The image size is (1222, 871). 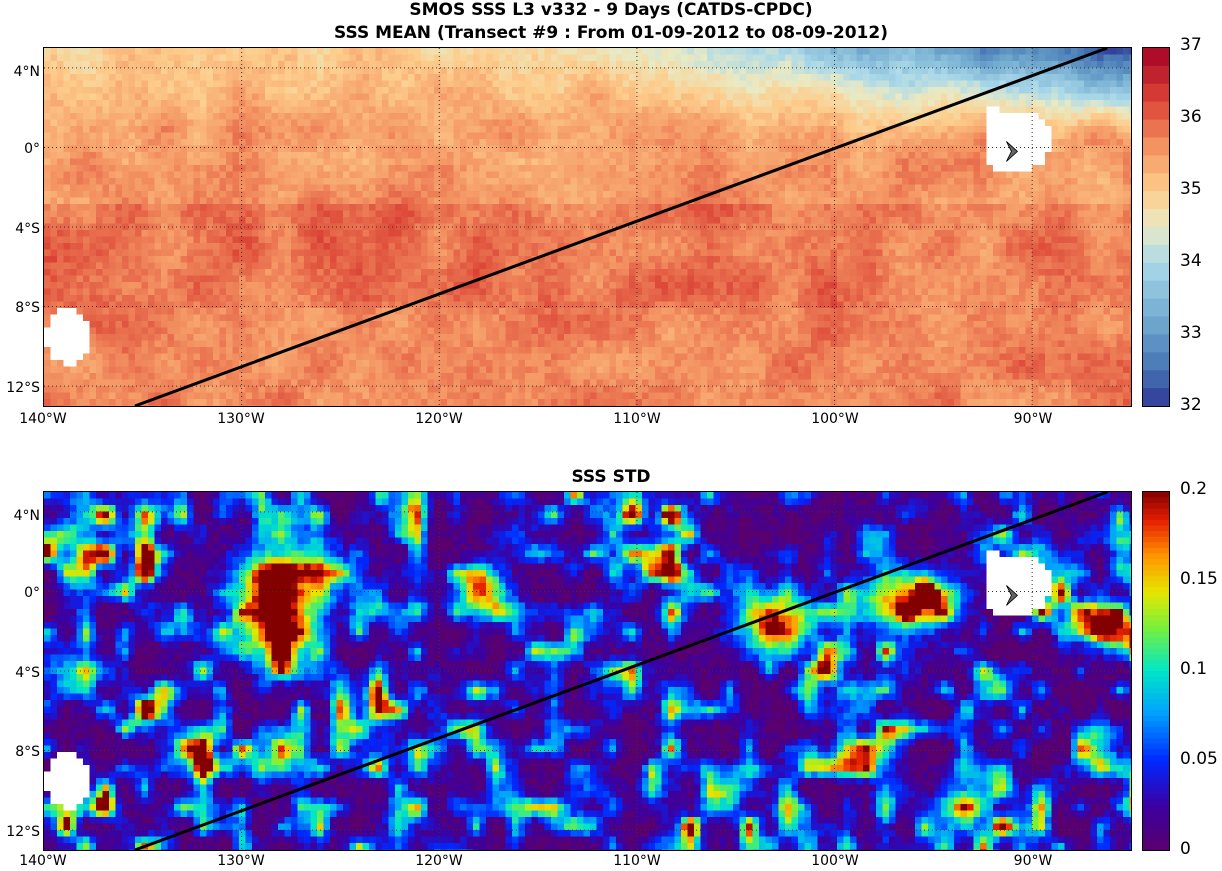 What do you see at coordinates (1191, 261) in the screenshot?
I see `mean-cbar-tick: 34` at bounding box center [1191, 261].